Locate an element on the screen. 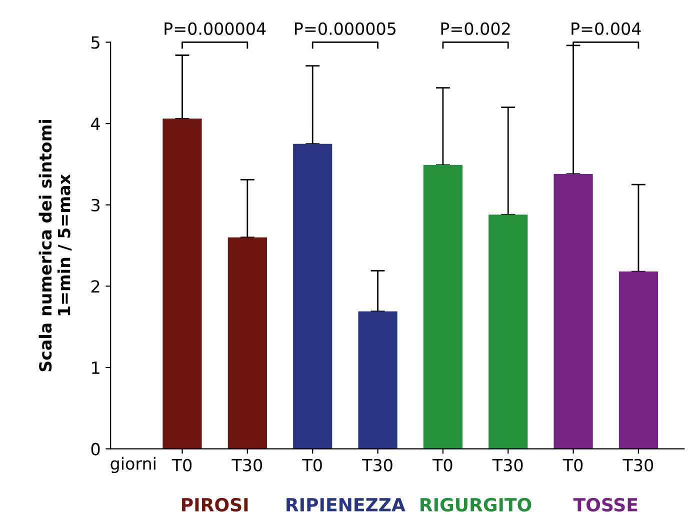 The height and width of the screenshot is (528, 691). y-axis-title: Scala numerica dei sintomi 1=min / 5=max is located at coordinates (55, 246).